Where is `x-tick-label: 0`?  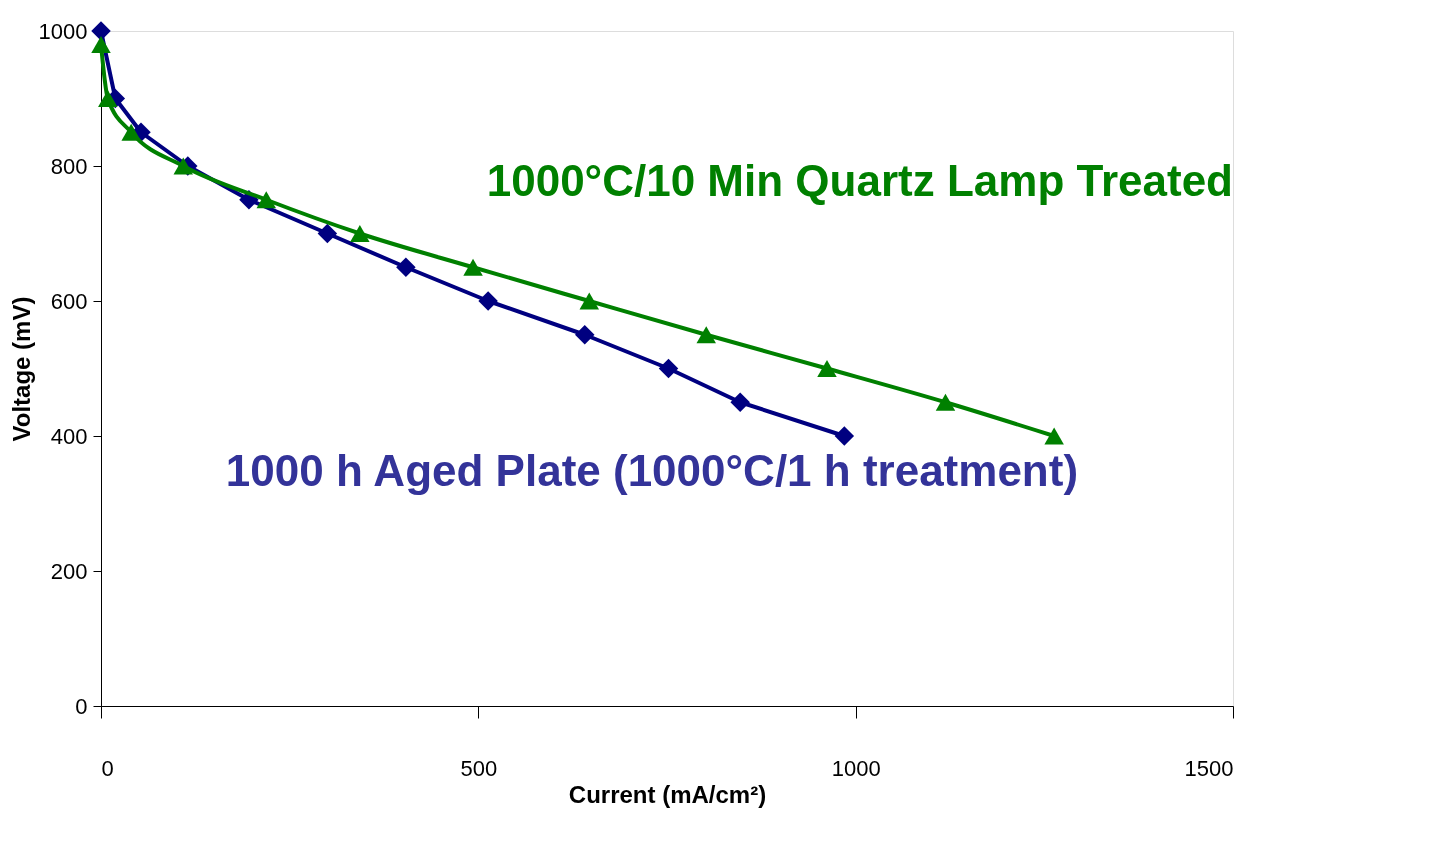 x-tick-label: 0 is located at coordinates (107, 768).